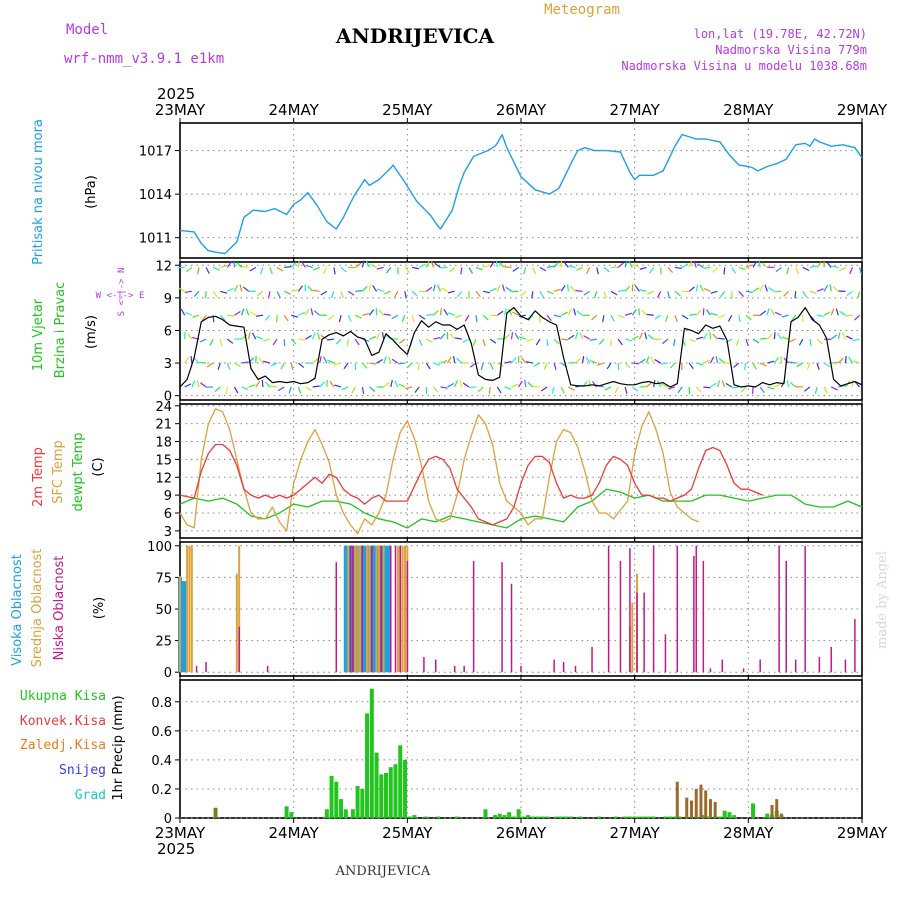 Image resolution: width=900 pixels, height=900 pixels. Describe the element at coordinates (161, 761) in the screenshot. I see `y-tick-label: 0.4` at that location.